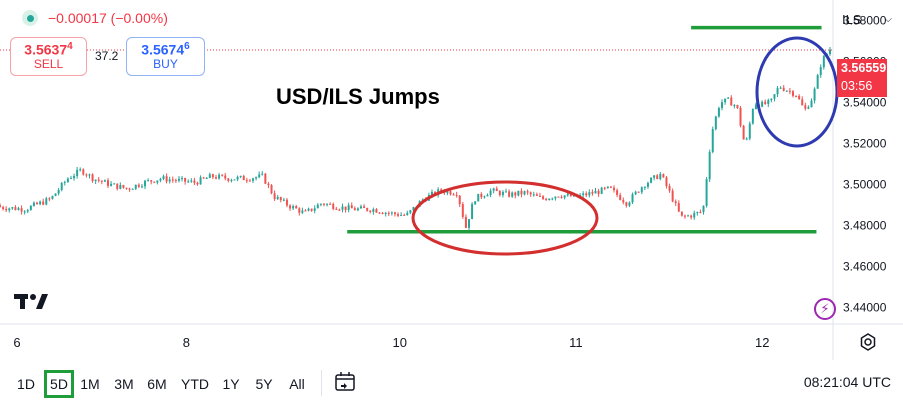  What do you see at coordinates (825, 309) in the screenshot?
I see `lightning-icon: ⚡` at bounding box center [825, 309].